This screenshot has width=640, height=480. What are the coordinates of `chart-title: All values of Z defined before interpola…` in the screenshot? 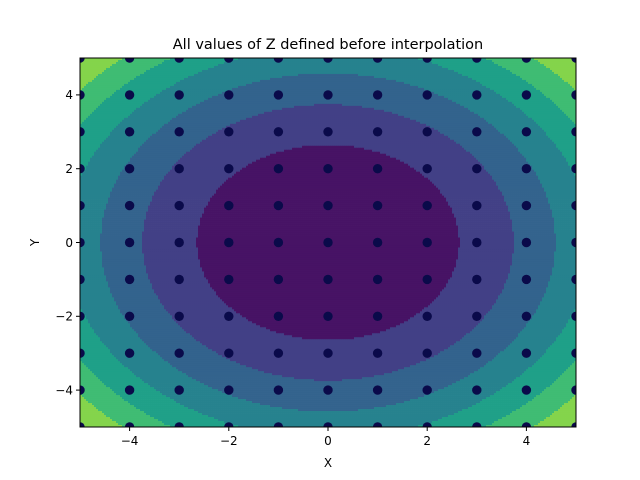 It's located at (328, 45).